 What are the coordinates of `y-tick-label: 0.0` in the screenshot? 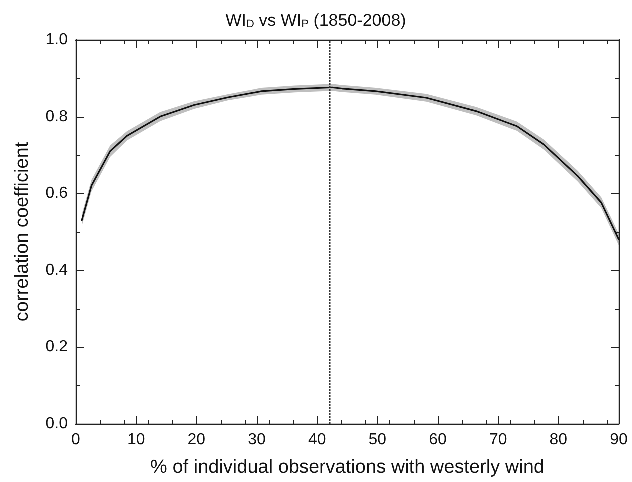 It's located at (57, 424).